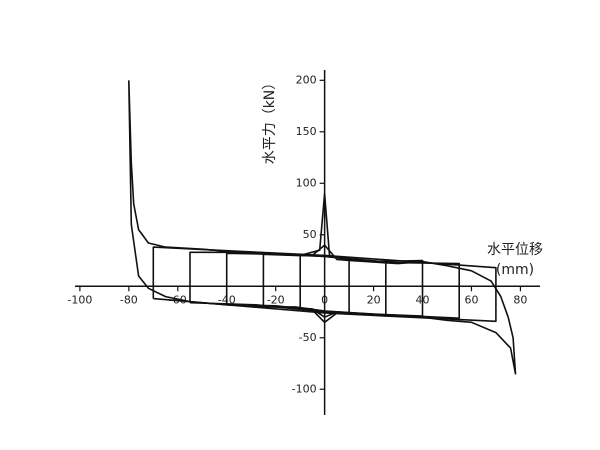 The height and width of the screenshot is (450, 600). What do you see at coordinates (270, 120) in the screenshot?
I see `y-axis-label: 水平力（kN）` at bounding box center [270, 120].